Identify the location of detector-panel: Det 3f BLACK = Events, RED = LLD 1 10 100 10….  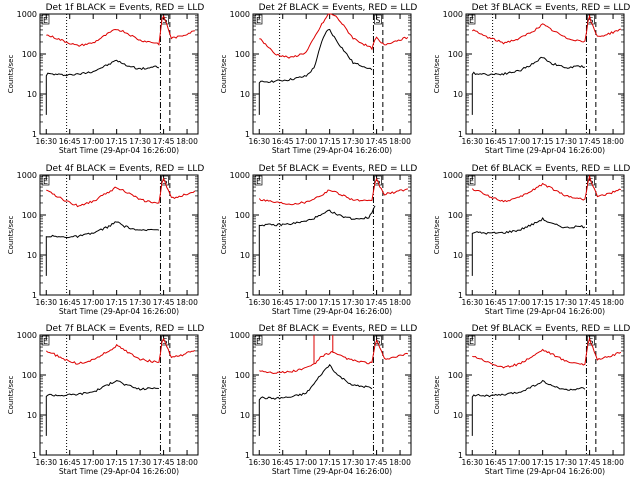
(531, 79).